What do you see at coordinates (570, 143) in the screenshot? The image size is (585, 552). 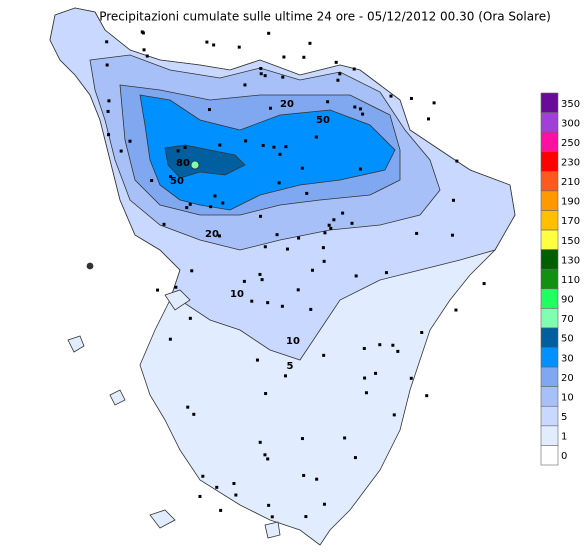 I see `legend-label: 250` at bounding box center [570, 143].